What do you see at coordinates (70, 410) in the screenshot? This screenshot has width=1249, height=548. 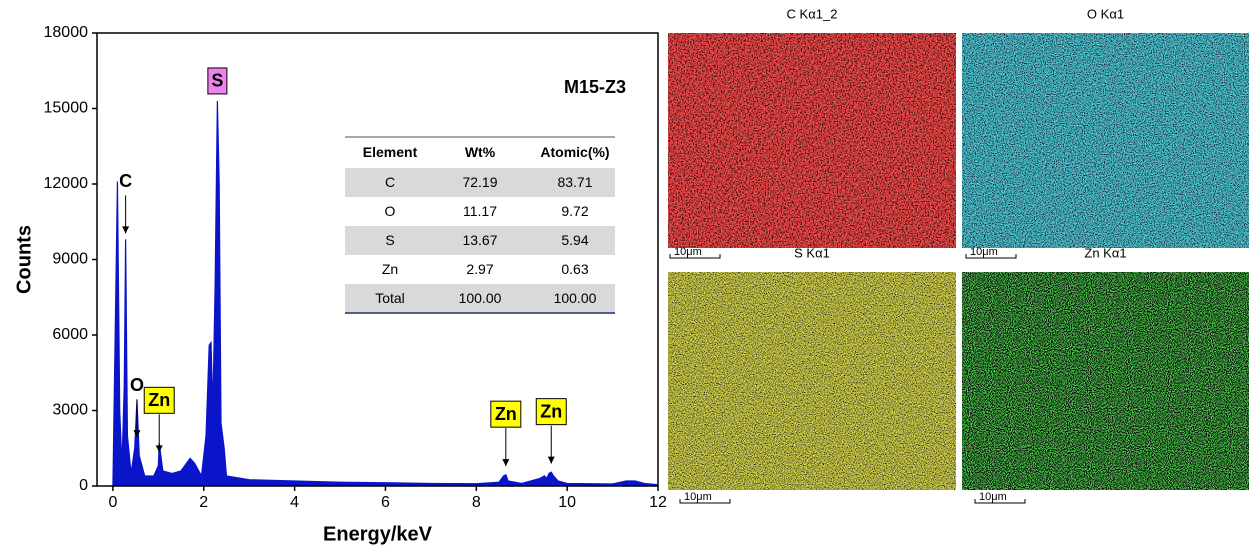 I see `y-tick-label: 3000` at bounding box center [70, 410].